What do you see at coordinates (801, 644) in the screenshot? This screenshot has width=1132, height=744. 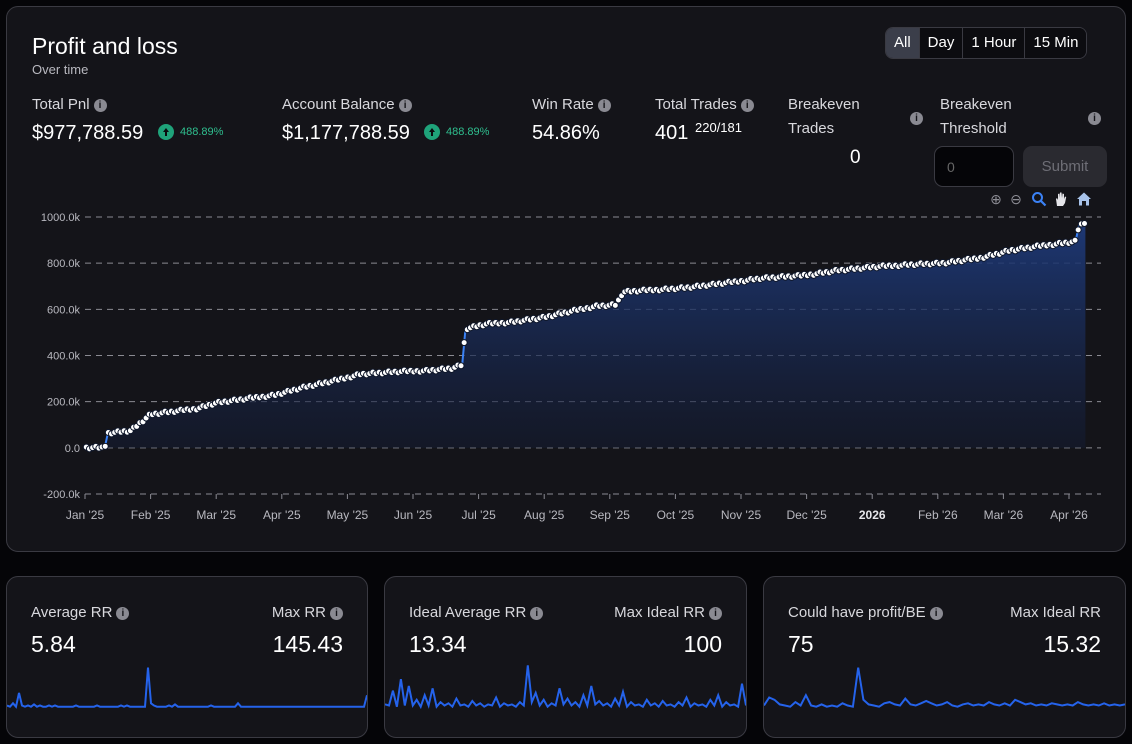 I see `could-have-profit-value: 75` at bounding box center [801, 644].